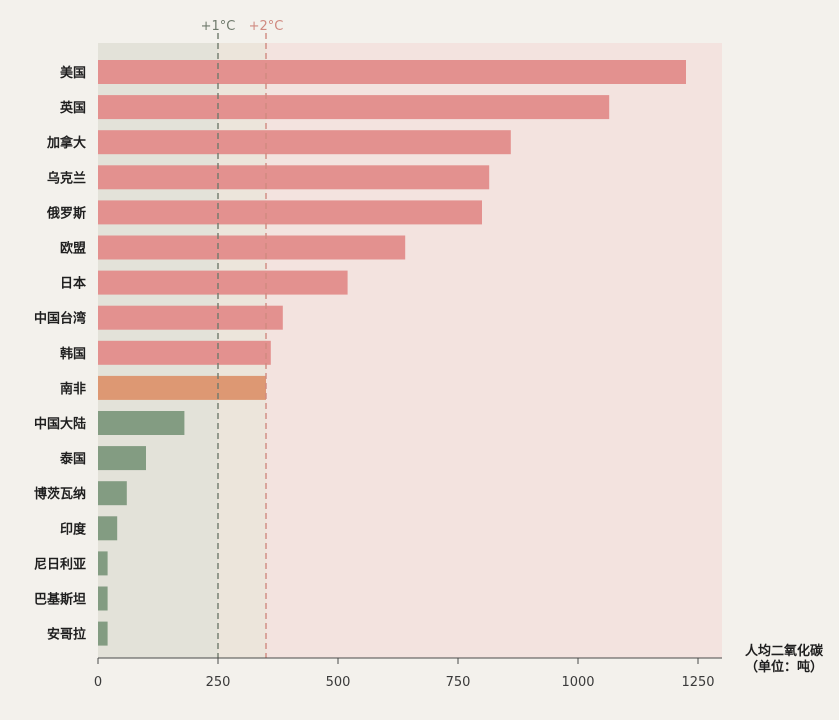 The image size is (839, 720). Describe the element at coordinates (66, 635) in the screenshot. I see `category-label-16: 安哥拉` at that location.